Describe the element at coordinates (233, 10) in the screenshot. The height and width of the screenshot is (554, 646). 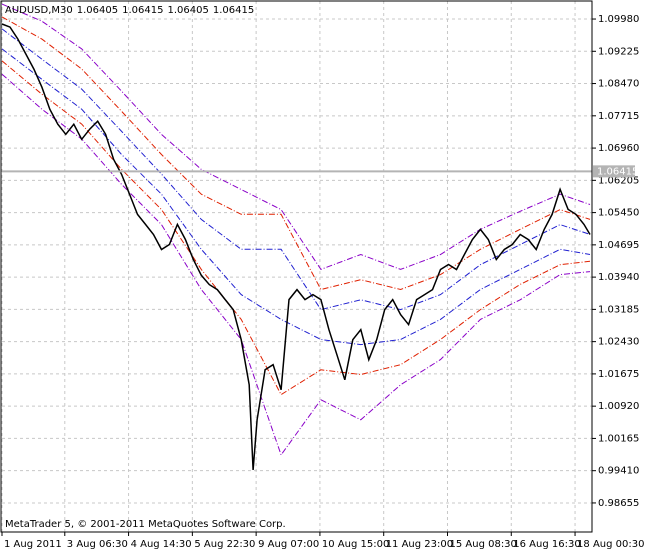
I see `close: 1.06415` at that location.